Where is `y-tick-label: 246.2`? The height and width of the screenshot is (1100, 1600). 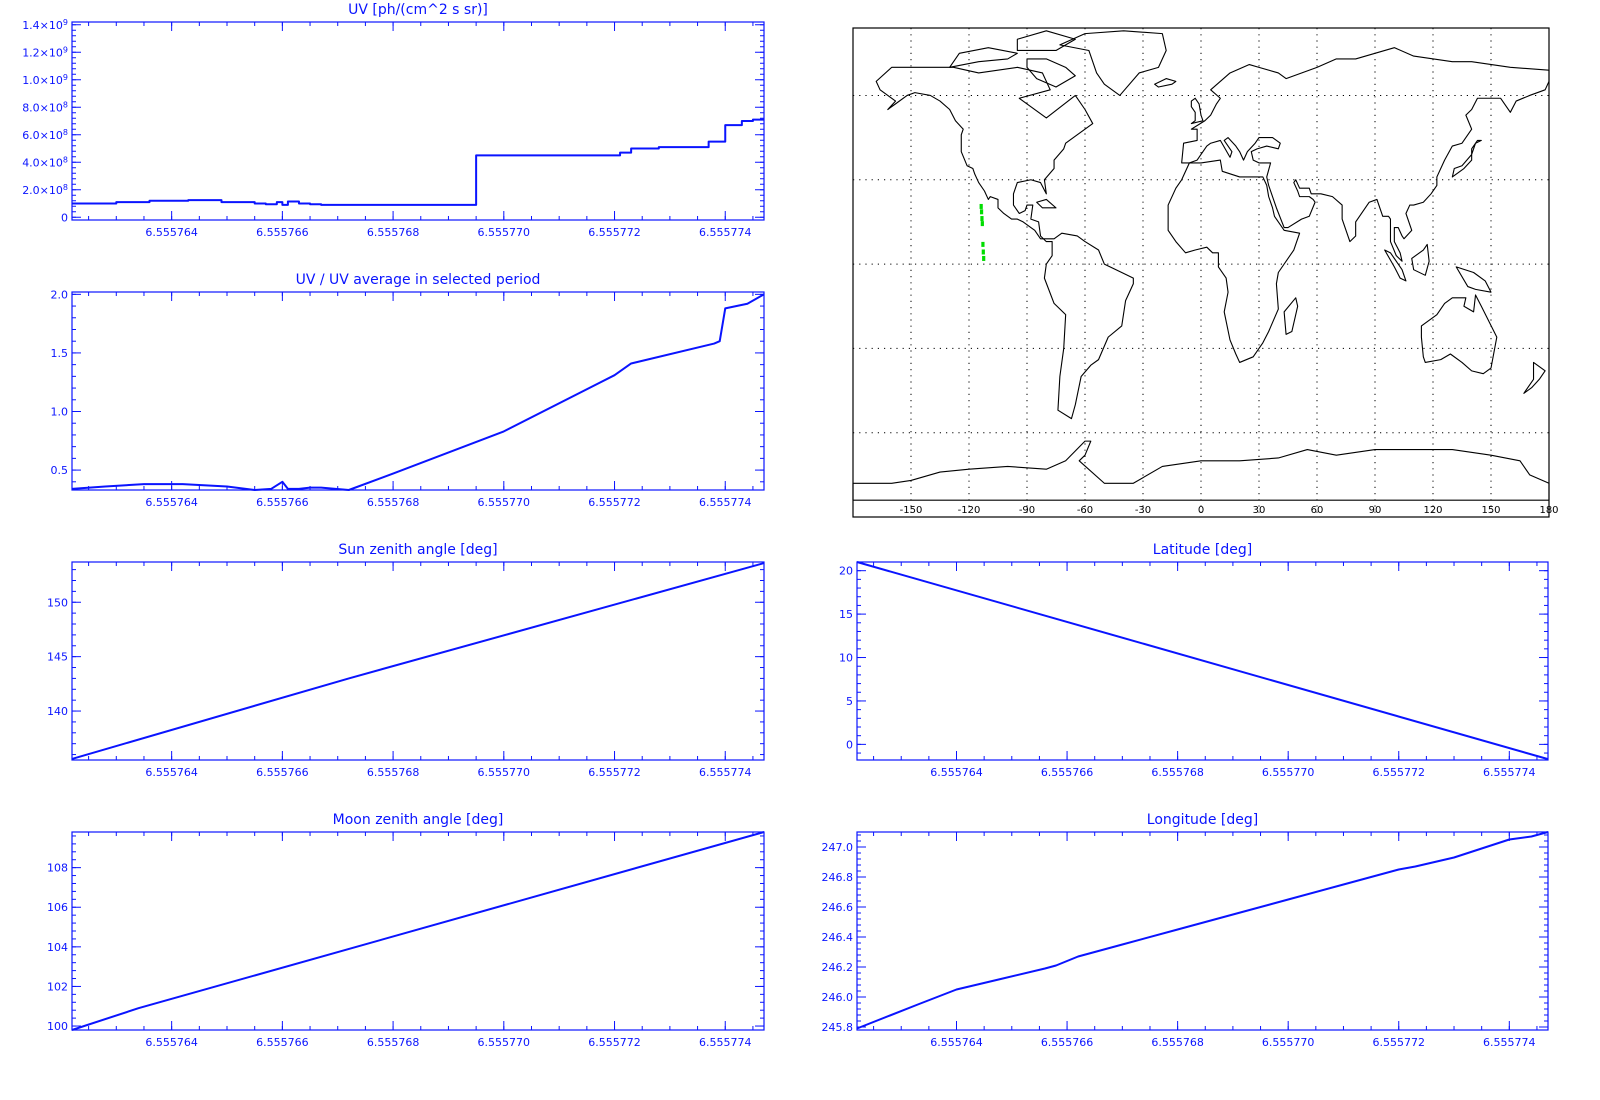 y-tick-label: 246.2 is located at coordinates (838, 967).